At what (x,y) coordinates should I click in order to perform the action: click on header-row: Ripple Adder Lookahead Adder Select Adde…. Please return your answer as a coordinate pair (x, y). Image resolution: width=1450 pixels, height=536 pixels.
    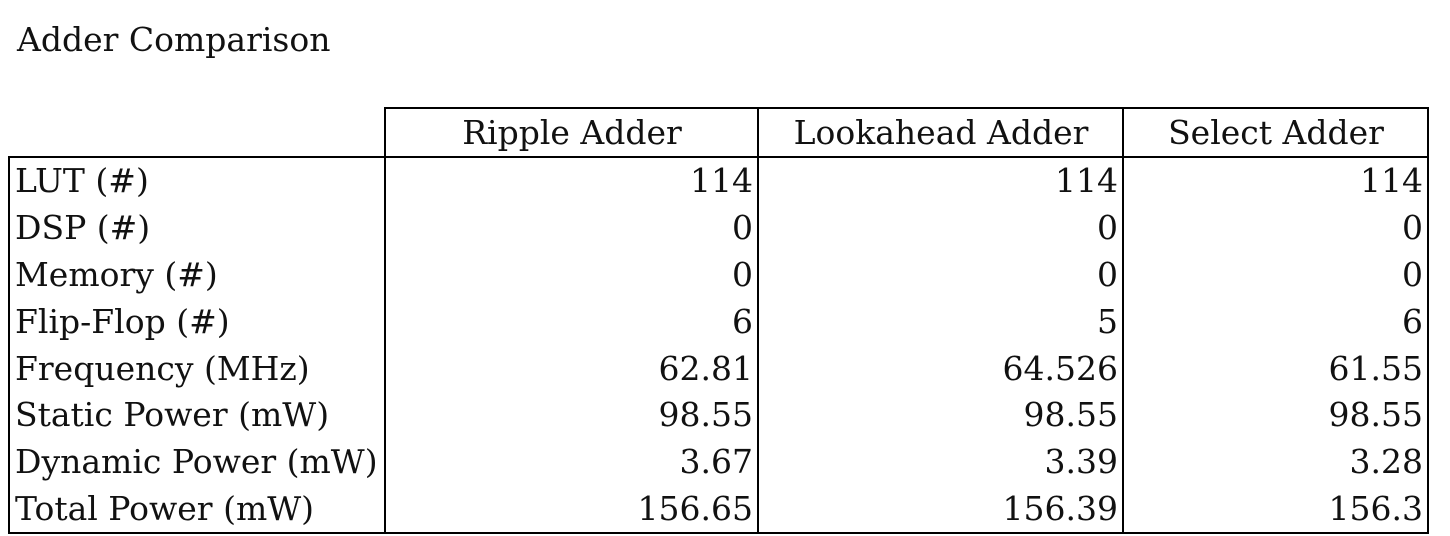
    Looking at the image, I should click on (719, 132).